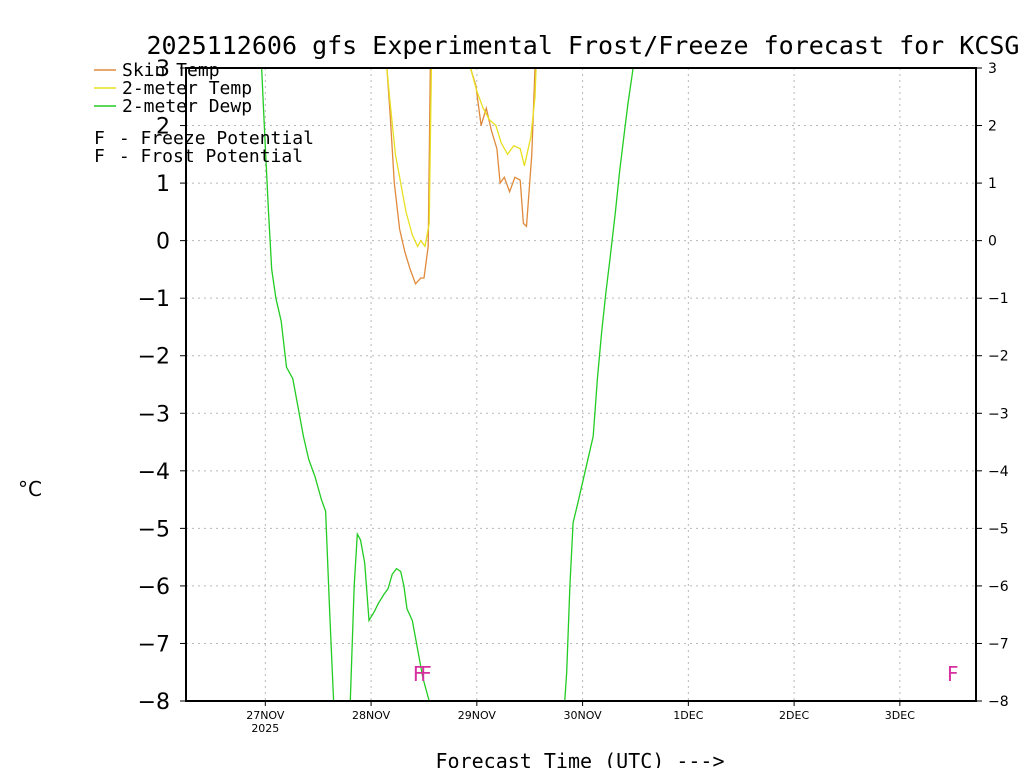  Describe the element at coordinates (163, 127) in the screenshot. I see `y-tick-label-left: 2` at that location.